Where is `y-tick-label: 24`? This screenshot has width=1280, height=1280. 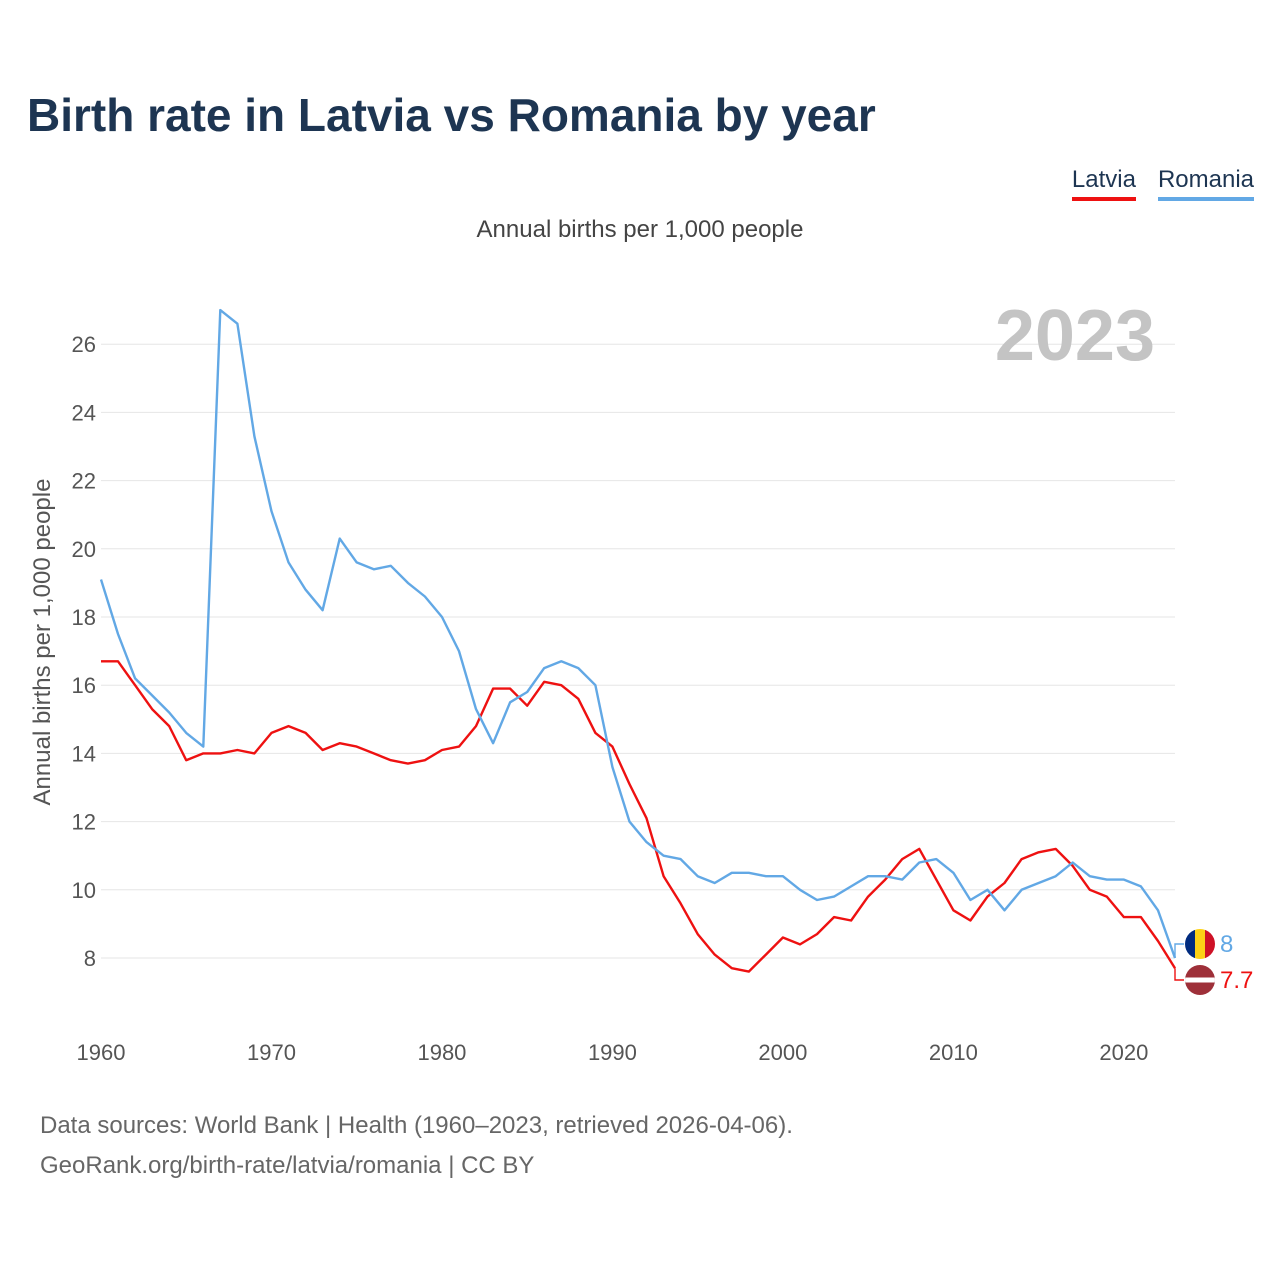 y-tick-label: 24 is located at coordinates (84, 412).